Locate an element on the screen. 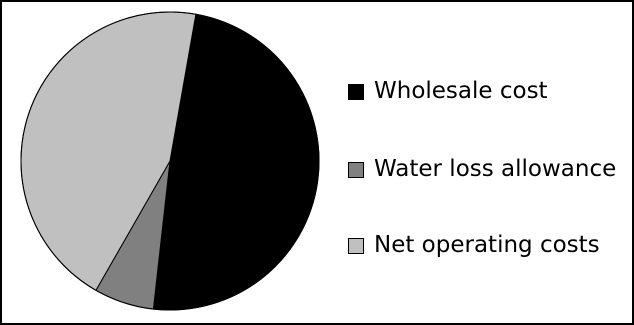 Image resolution: width=634 pixels, height=325 pixels. legend-label-net-operating-costs: Net operating costs is located at coordinates (487, 245).